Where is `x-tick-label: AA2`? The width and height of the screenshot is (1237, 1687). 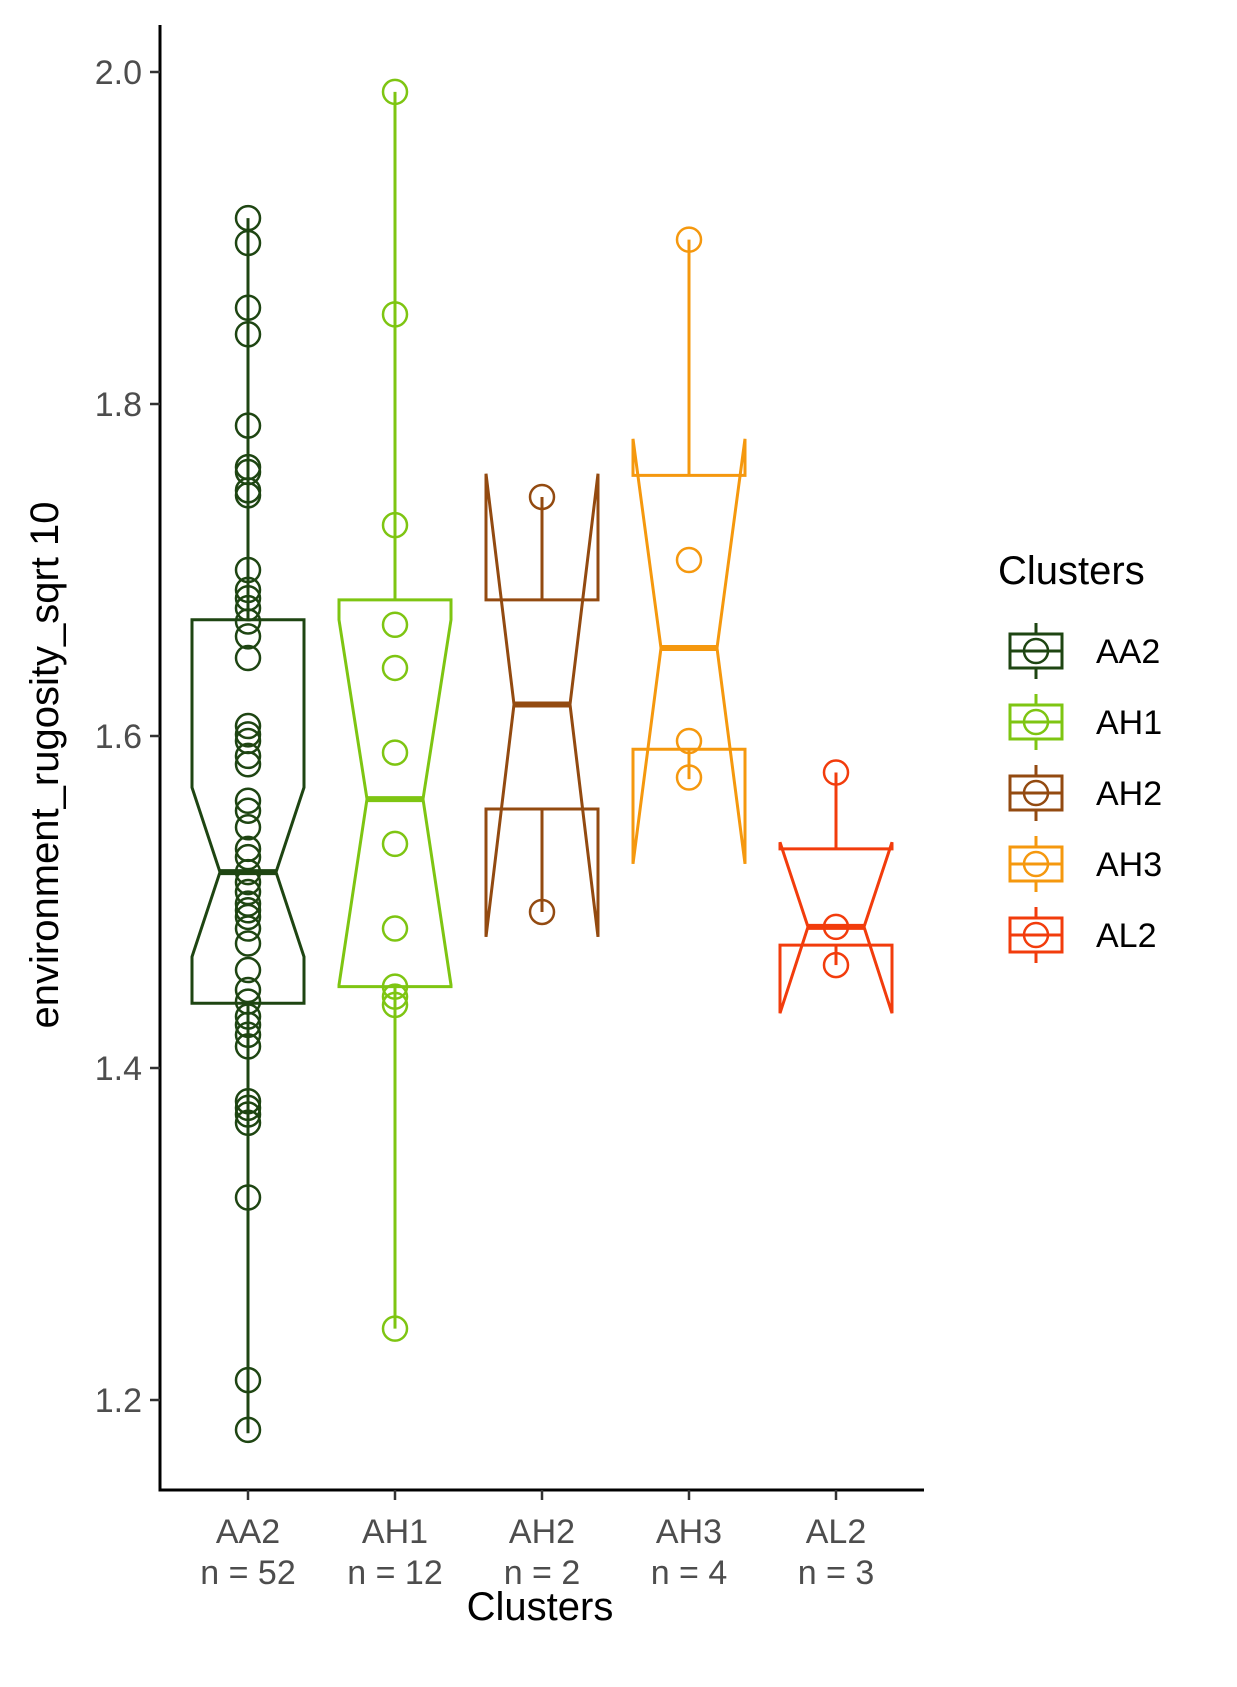
x-tick-label: AA2 is located at coordinates (248, 1532).